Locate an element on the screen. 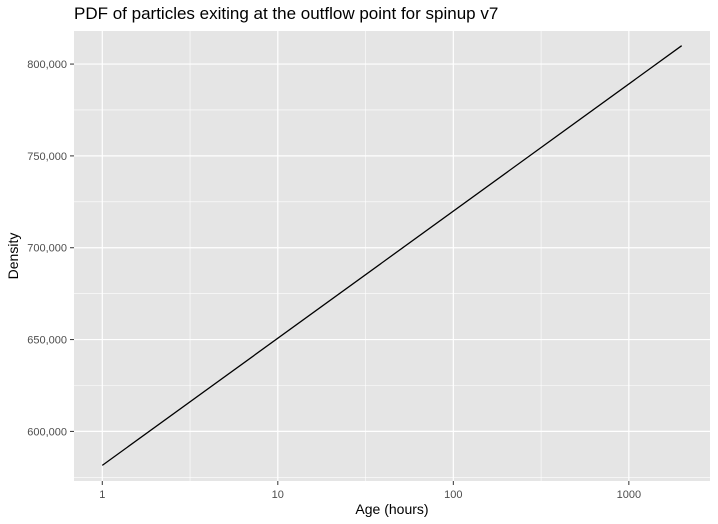 The height and width of the screenshot is (524, 718). y-tick-label: 700,000 is located at coordinates (47, 249).